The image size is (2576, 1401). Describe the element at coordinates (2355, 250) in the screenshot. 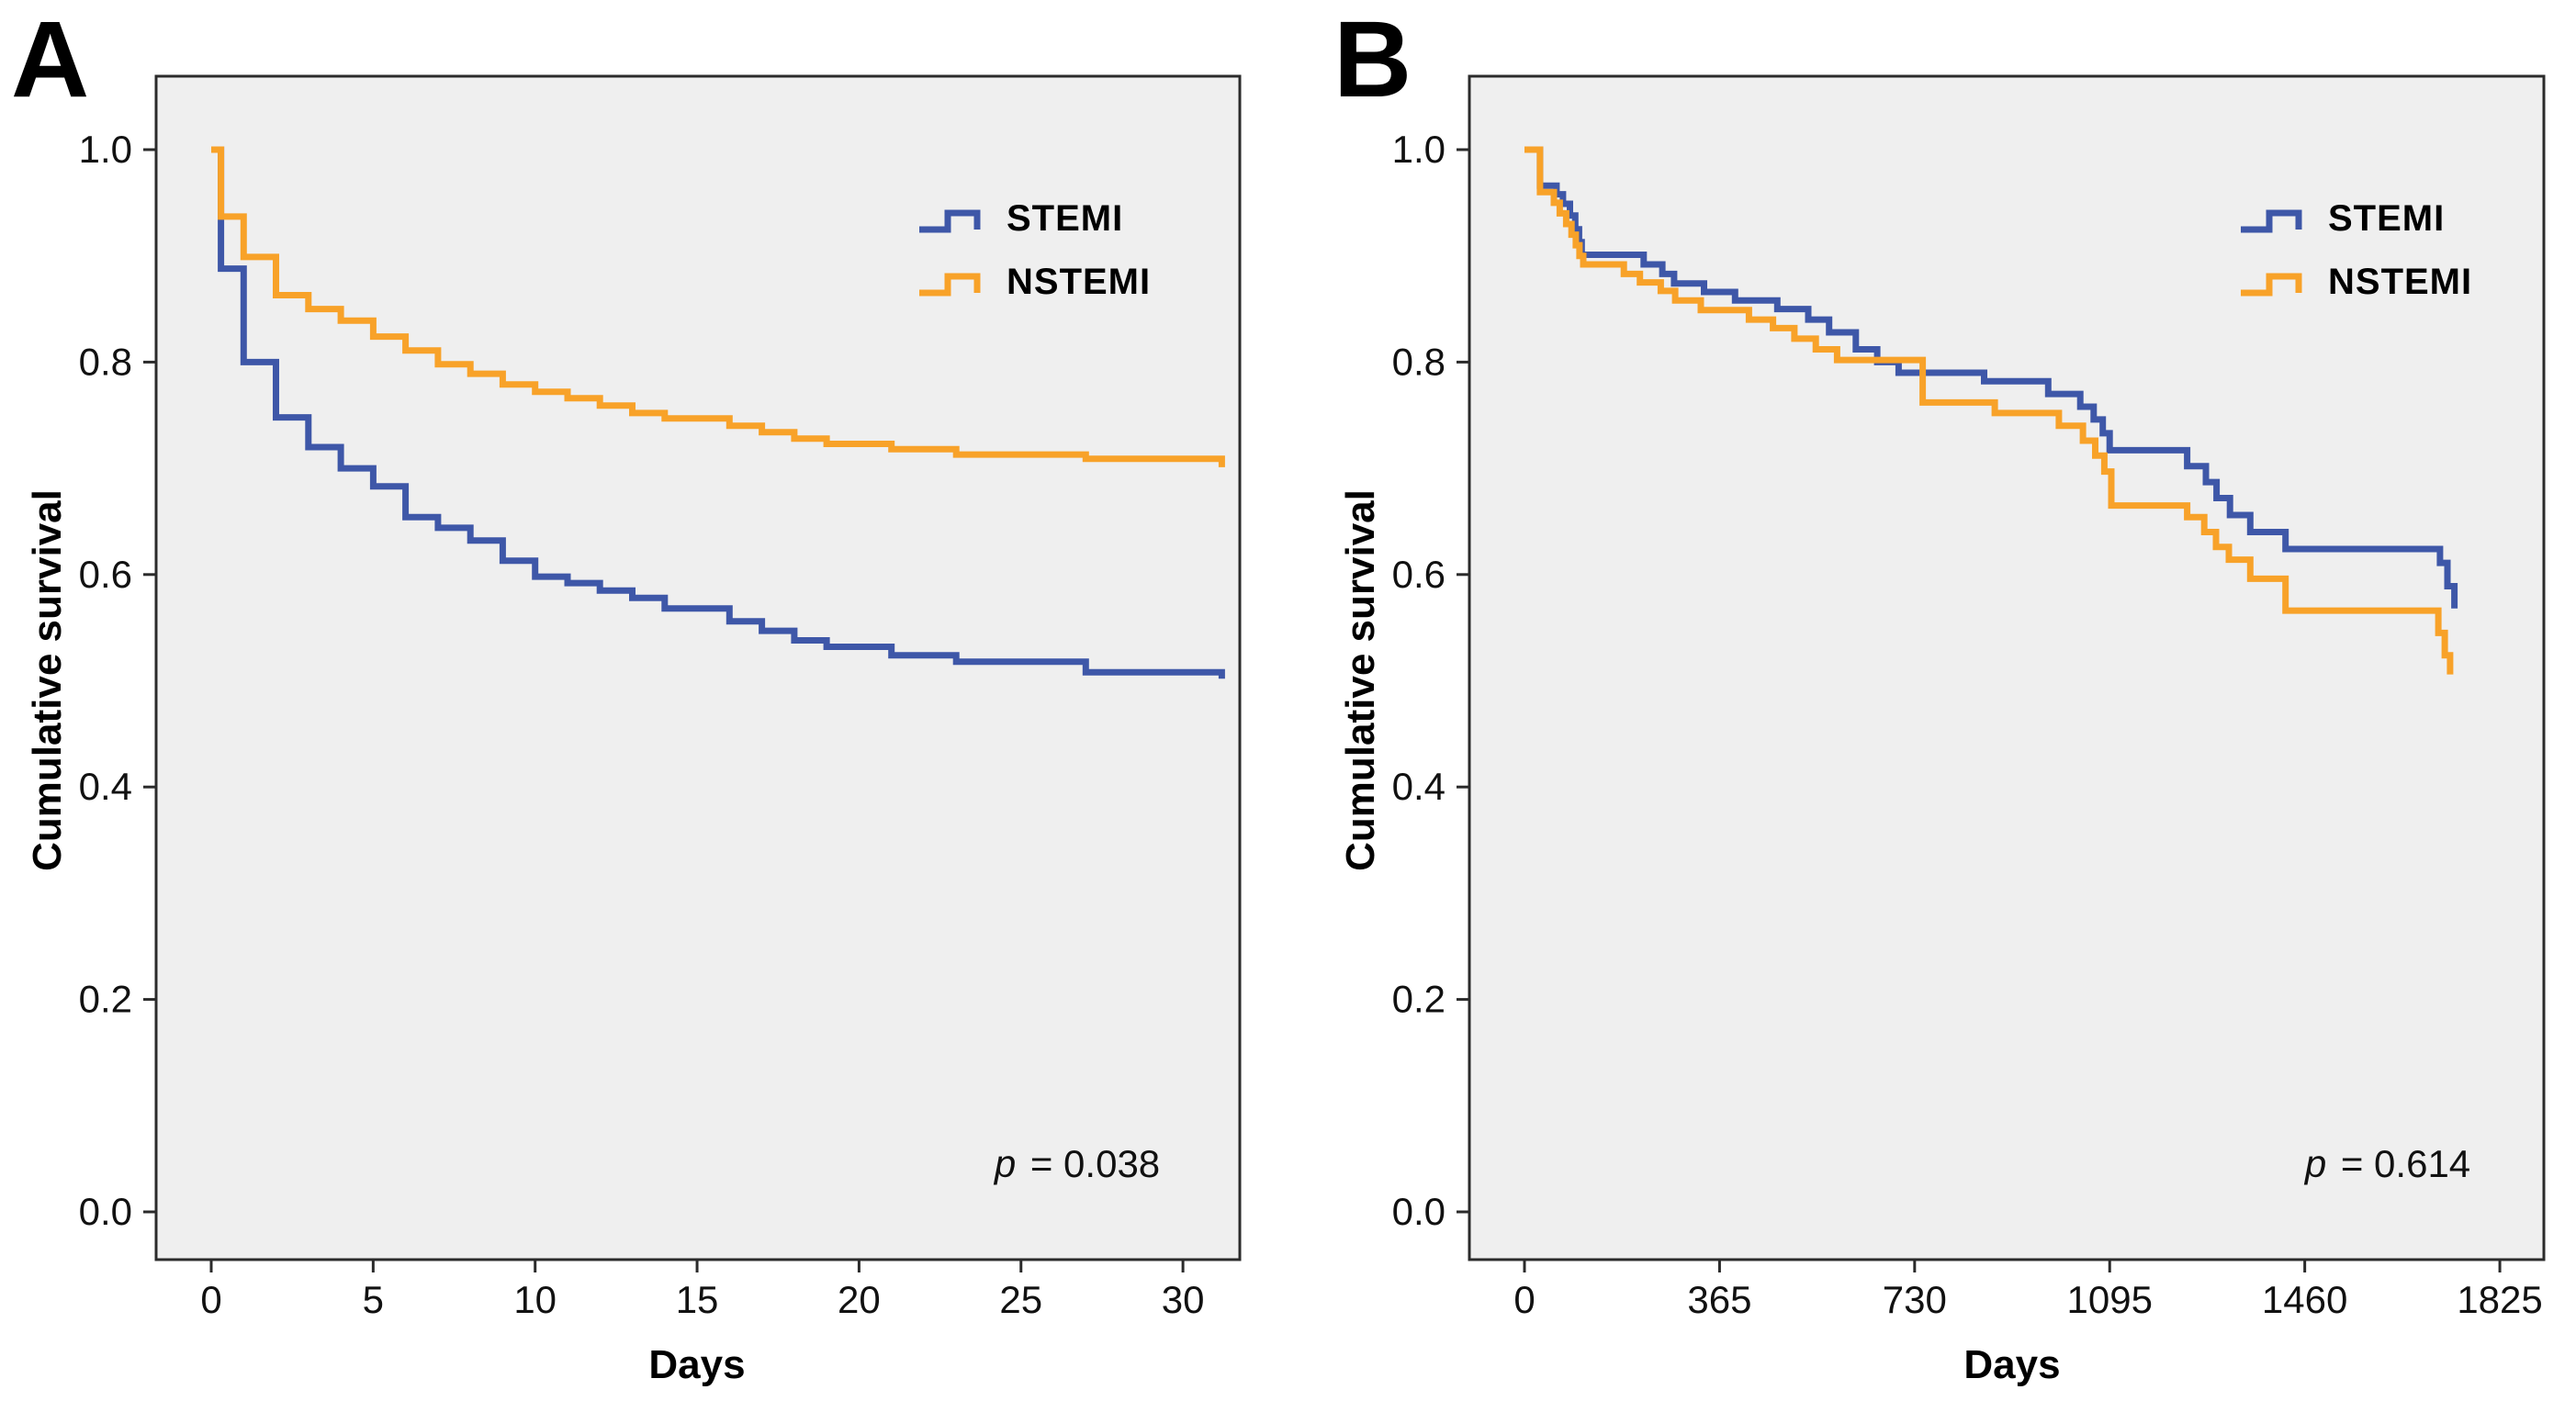

I see `legend-b: STEMI NSTEMI` at that location.